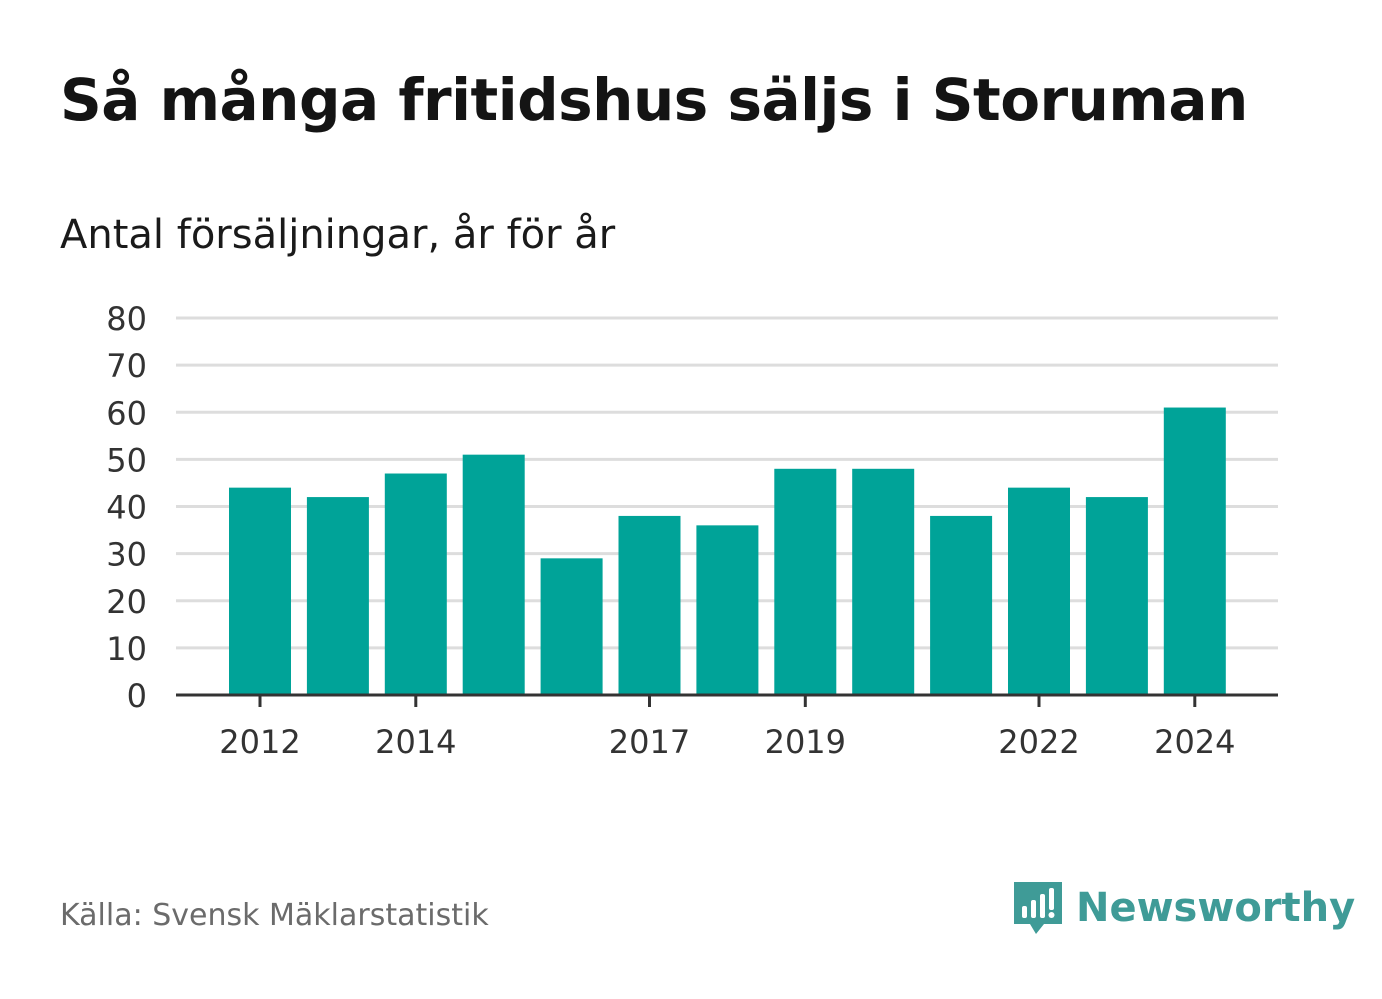 This screenshot has height=999, width=1382. What do you see at coordinates (654, 100) in the screenshot?
I see `chart-title: Så många fritidshus säljs i Storuman` at bounding box center [654, 100].